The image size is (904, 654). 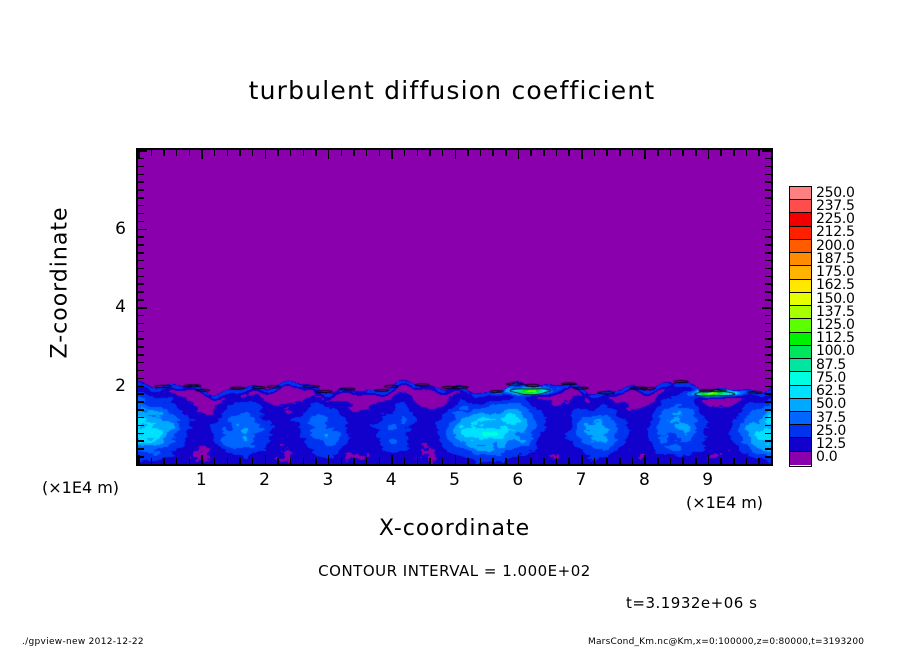 I want to click on colorbar-level-label: 187.5, so click(x=835, y=258).